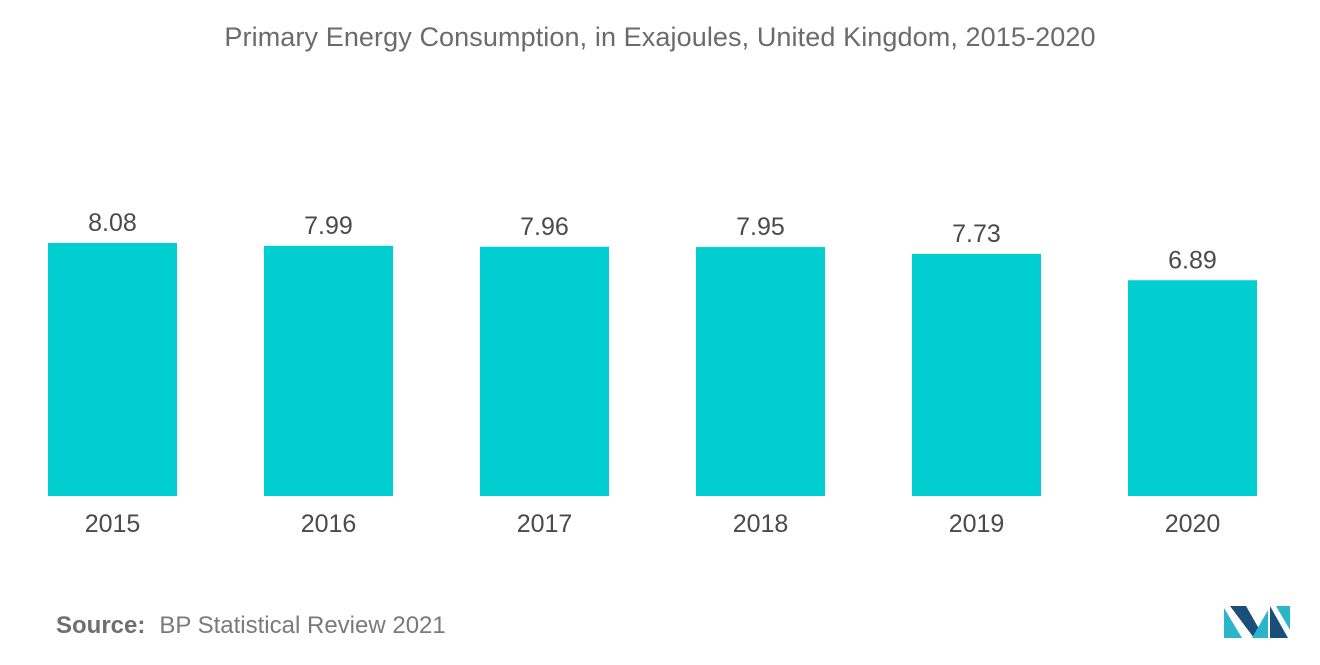 The image size is (1320, 665). I want to click on mordor-intelligence-logo-icon, so click(1257, 622).